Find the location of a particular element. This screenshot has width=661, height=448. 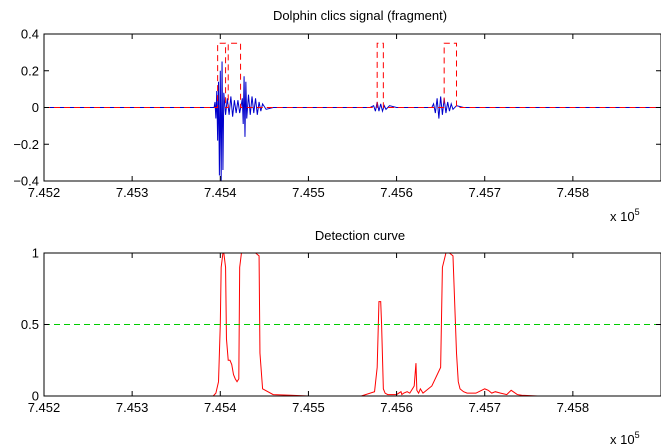

chart-title: Detection curve is located at coordinates (360, 235).